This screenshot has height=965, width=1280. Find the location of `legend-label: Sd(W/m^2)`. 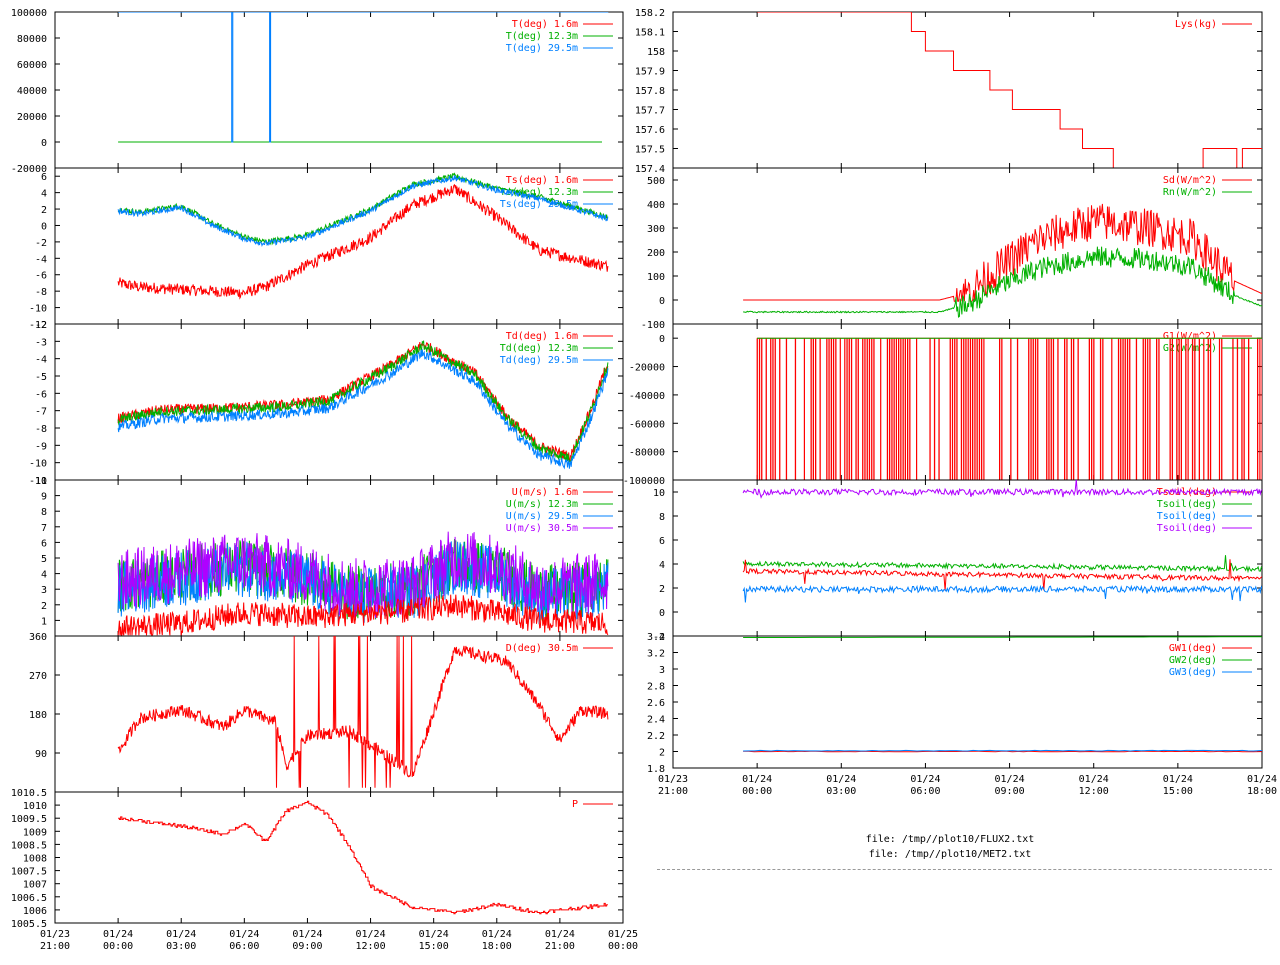

legend-label: Sd(W/m^2) is located at coordinates (1190, 180).